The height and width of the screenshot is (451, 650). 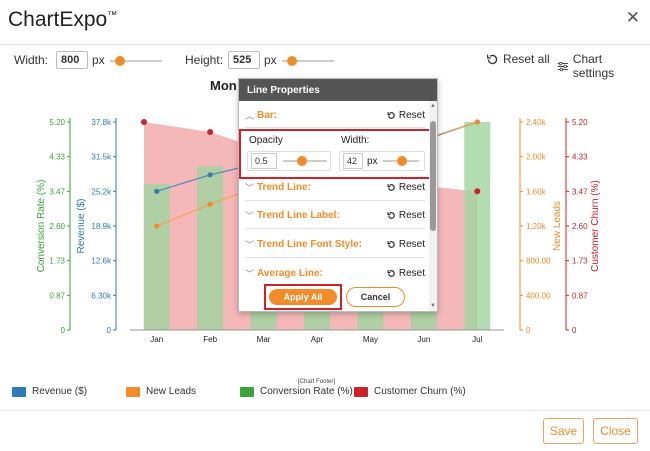 I want to click on legend-item-conversion-rate: Conversion Rate (%), so click(x=296, y=391).